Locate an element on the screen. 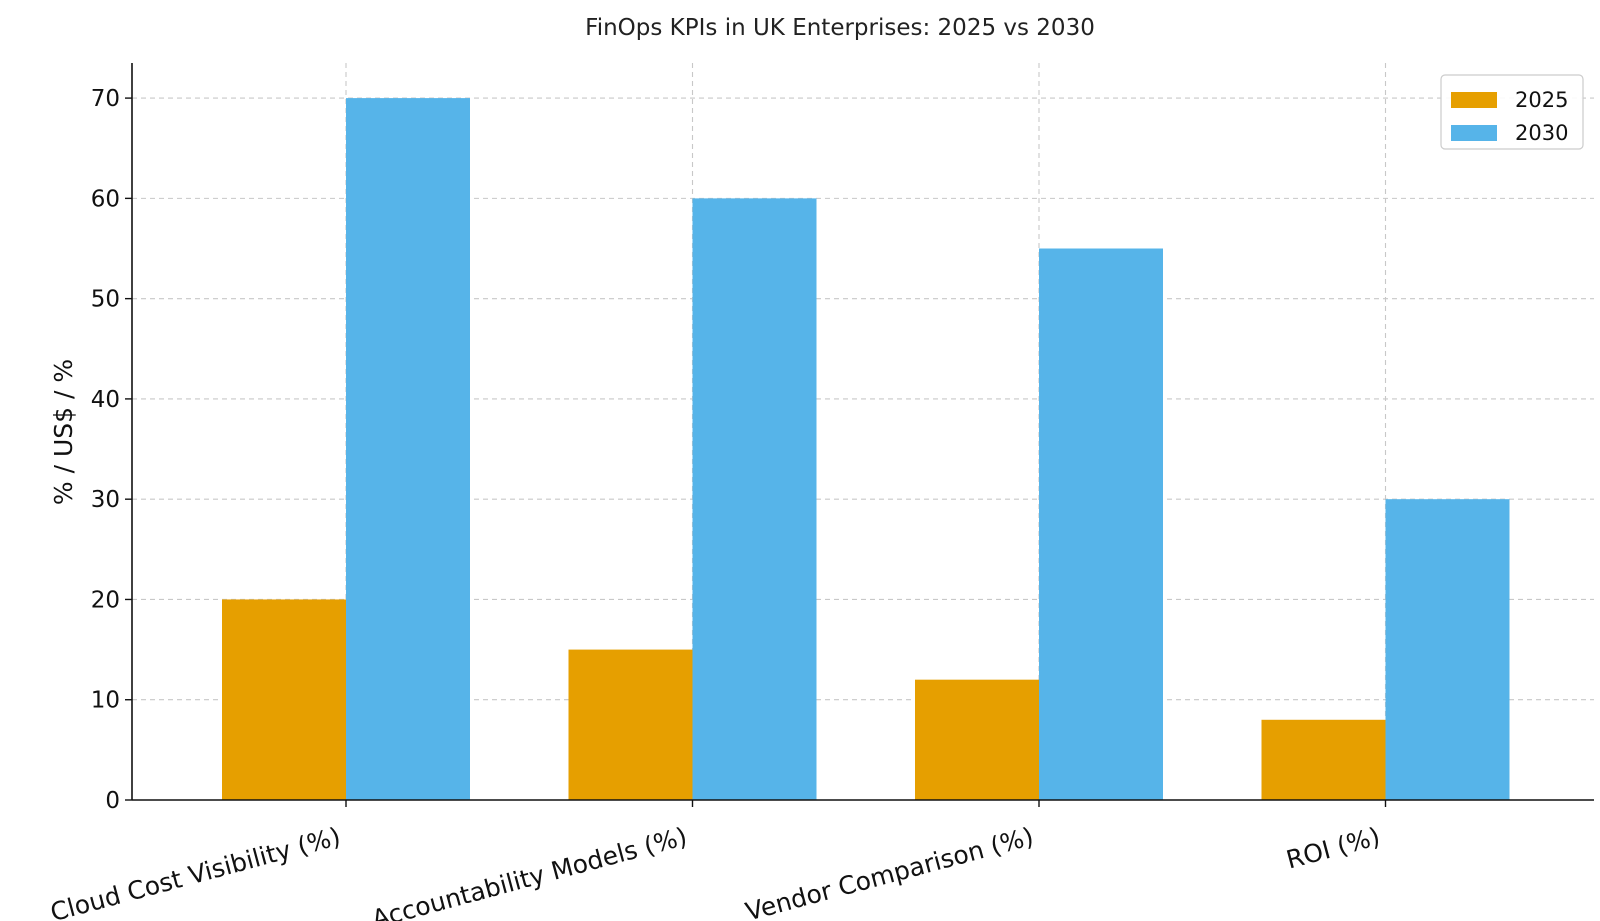 Image resolution: width=1600 pixels, height=921 pixels. x-tick-label: Accountability Models (%) is located at coordinates (529, 871).